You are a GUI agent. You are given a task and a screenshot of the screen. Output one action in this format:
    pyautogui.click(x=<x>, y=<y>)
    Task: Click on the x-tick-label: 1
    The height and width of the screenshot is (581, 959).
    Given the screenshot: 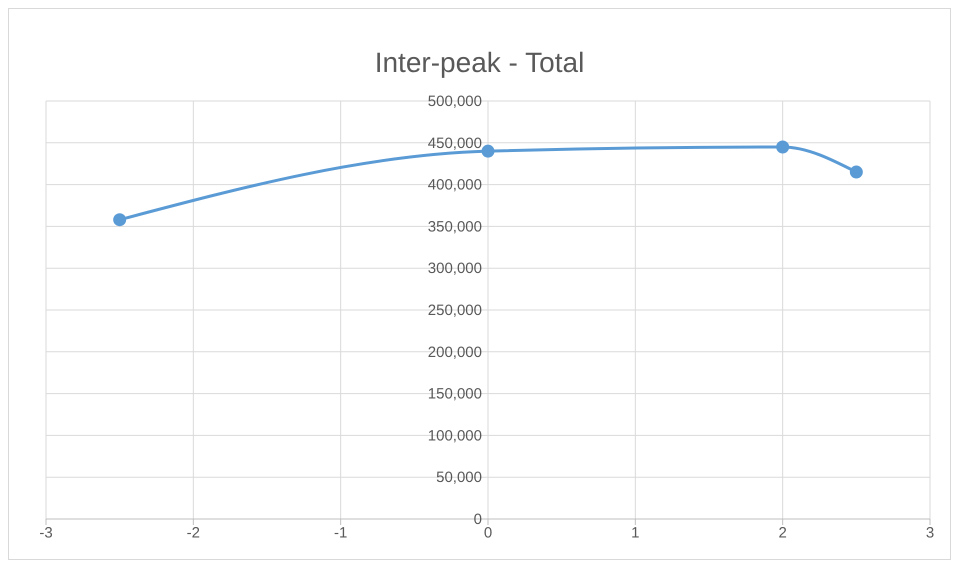 What is the action you would take?
    pyautogui.click(x=635, y=533)
    